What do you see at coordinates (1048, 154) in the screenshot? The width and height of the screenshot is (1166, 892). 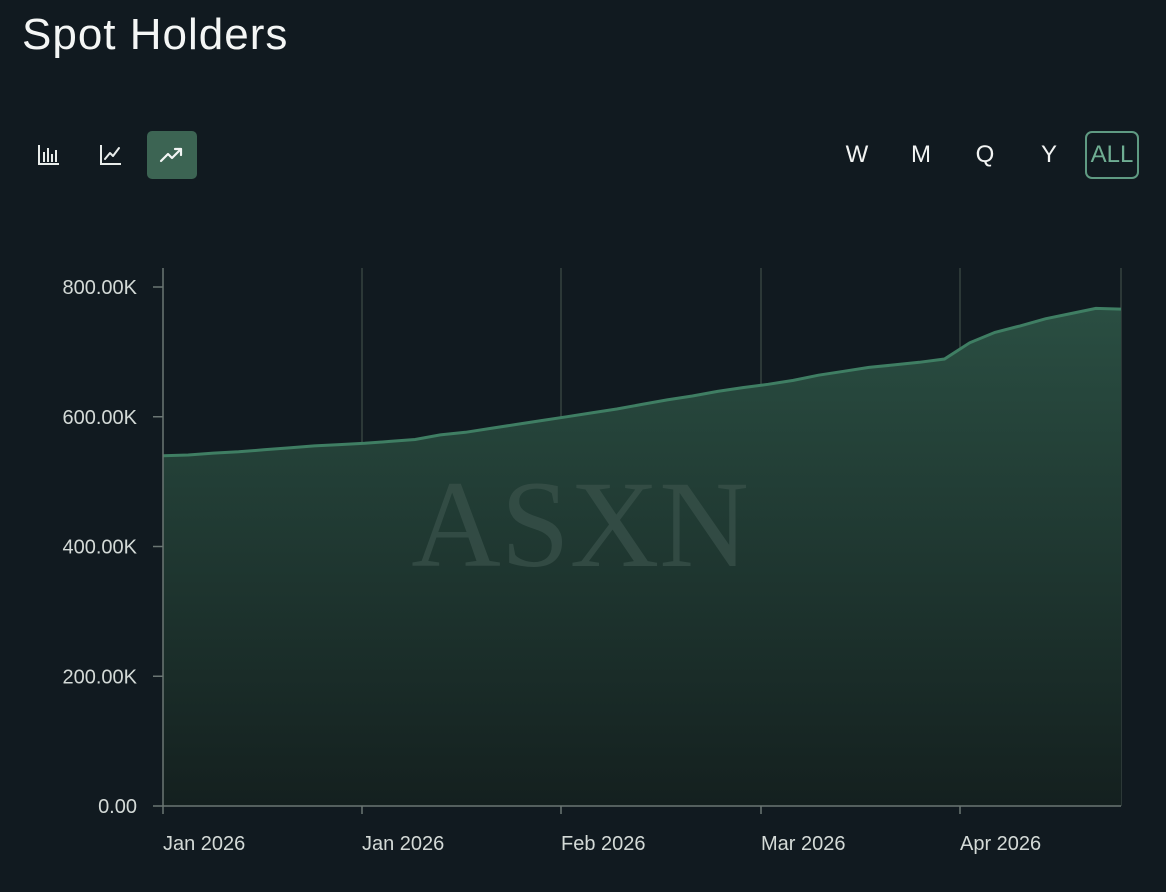 I see `range-button-year: Y` at bounding box center [1048, 154].